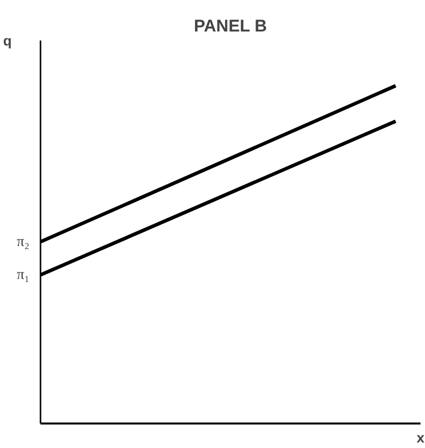 Image resolution: width=425 pixels, height=448 pixels. I want to click on x-axis-title: x, so click(420, 438).